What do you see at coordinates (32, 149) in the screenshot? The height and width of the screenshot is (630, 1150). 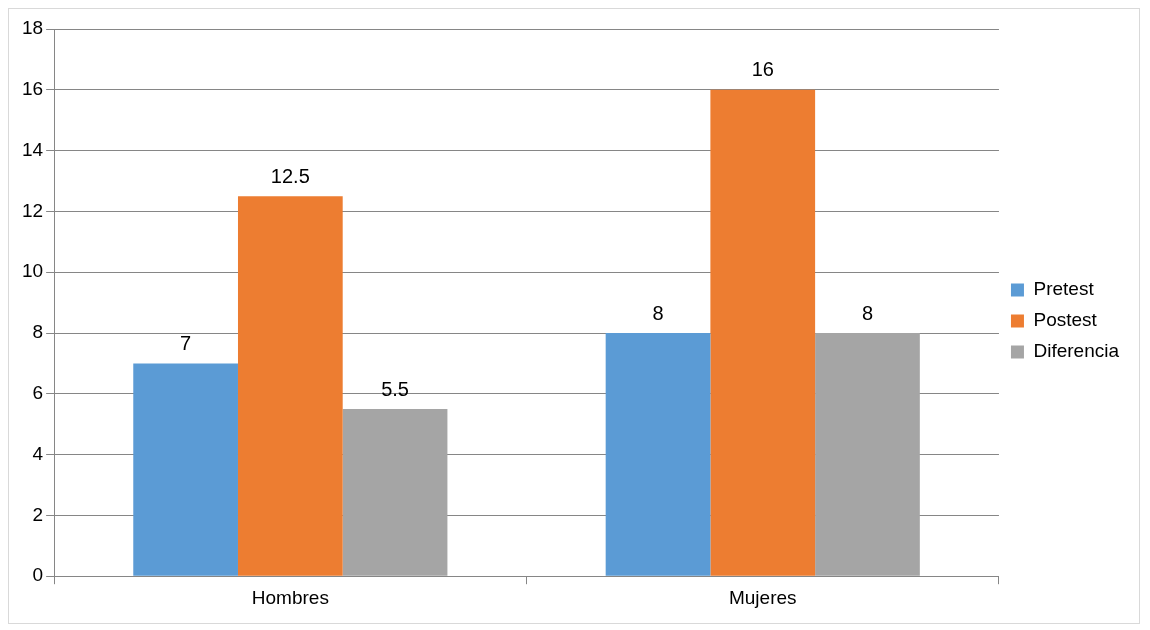 I see `y-tick-label: 14` at bounding box center [32, 149].